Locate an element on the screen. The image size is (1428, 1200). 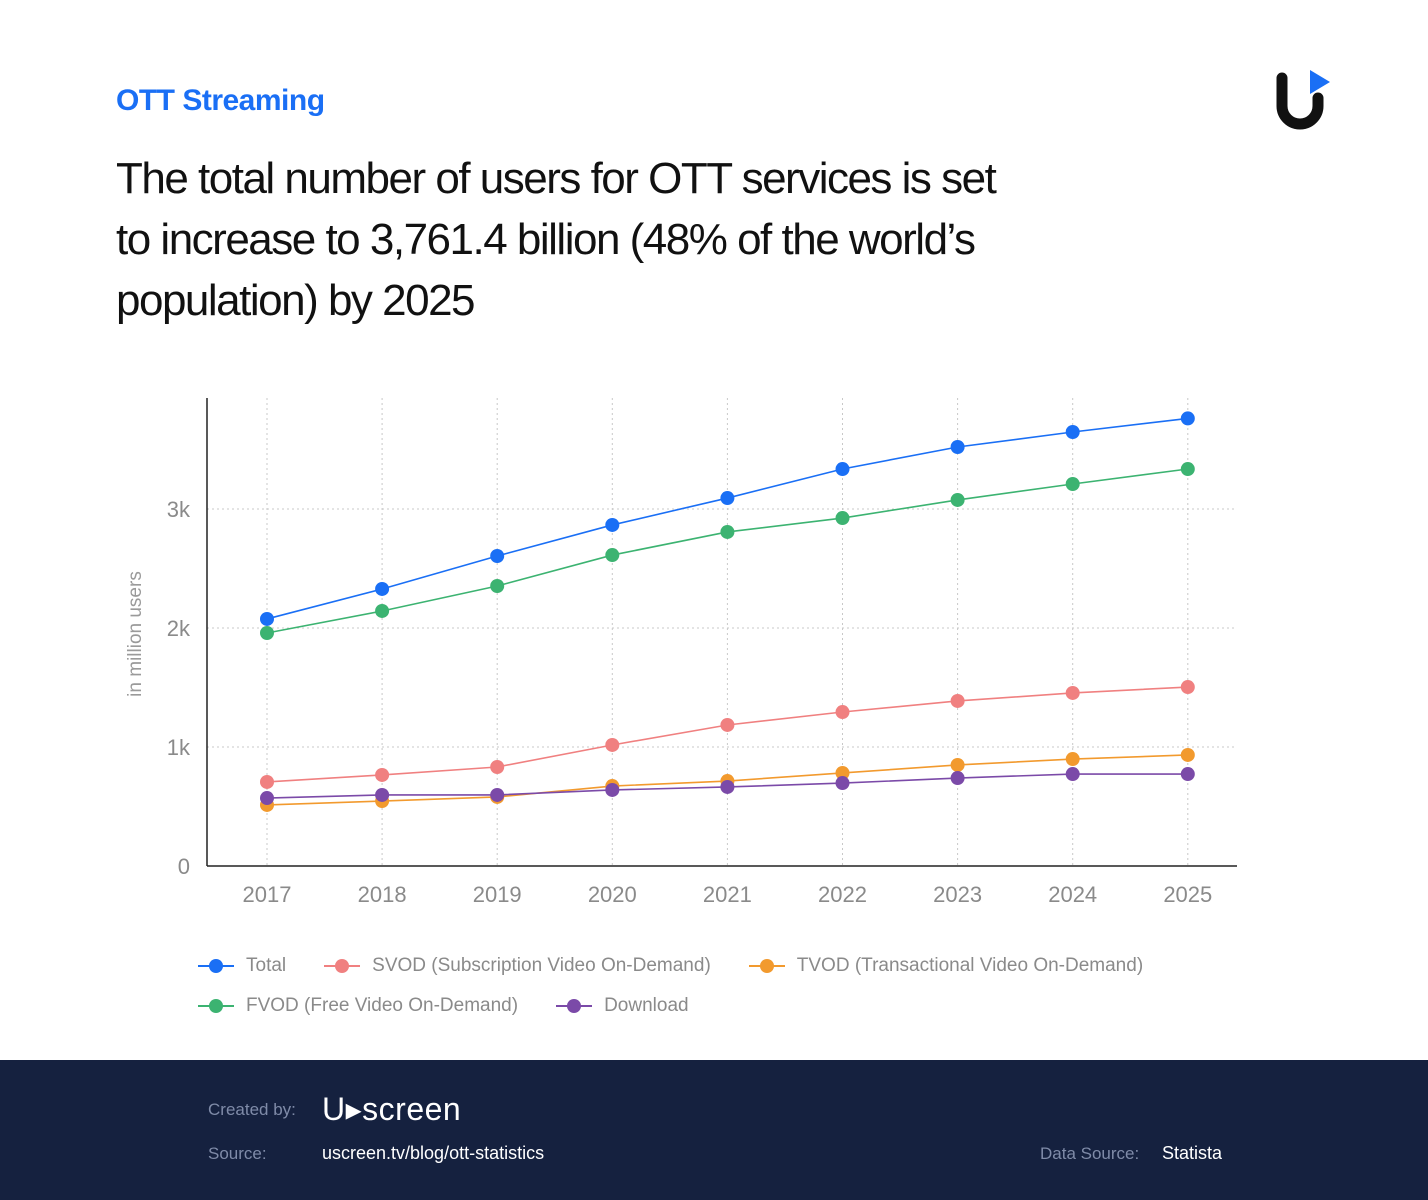
series-tvod is located at coordinates (727, 779).